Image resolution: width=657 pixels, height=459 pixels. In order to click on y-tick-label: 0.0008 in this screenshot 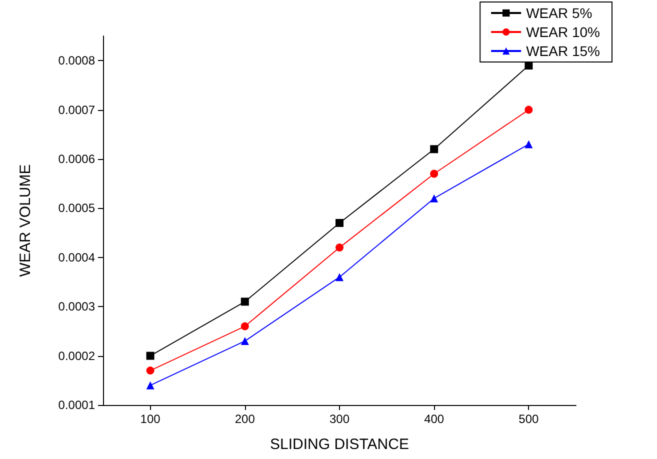, I will do `click(77, 61)`.